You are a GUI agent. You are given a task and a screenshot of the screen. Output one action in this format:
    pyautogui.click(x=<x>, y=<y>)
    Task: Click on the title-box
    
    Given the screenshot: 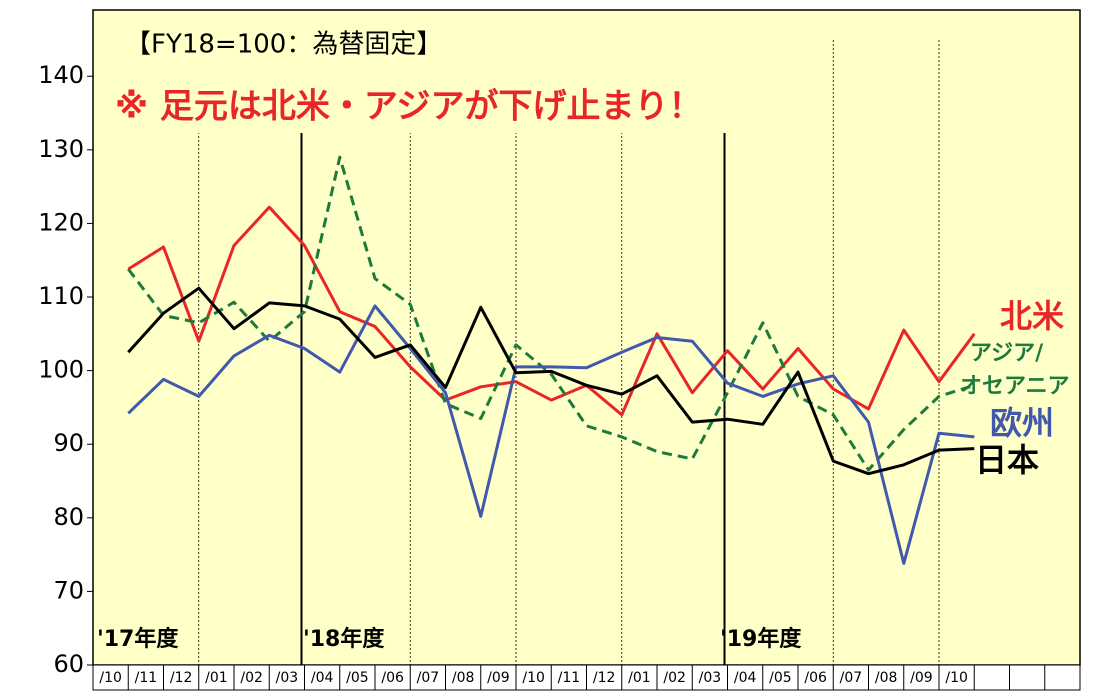 What is the action you would take?
    pyautogui.click(x=460, y=75)
    